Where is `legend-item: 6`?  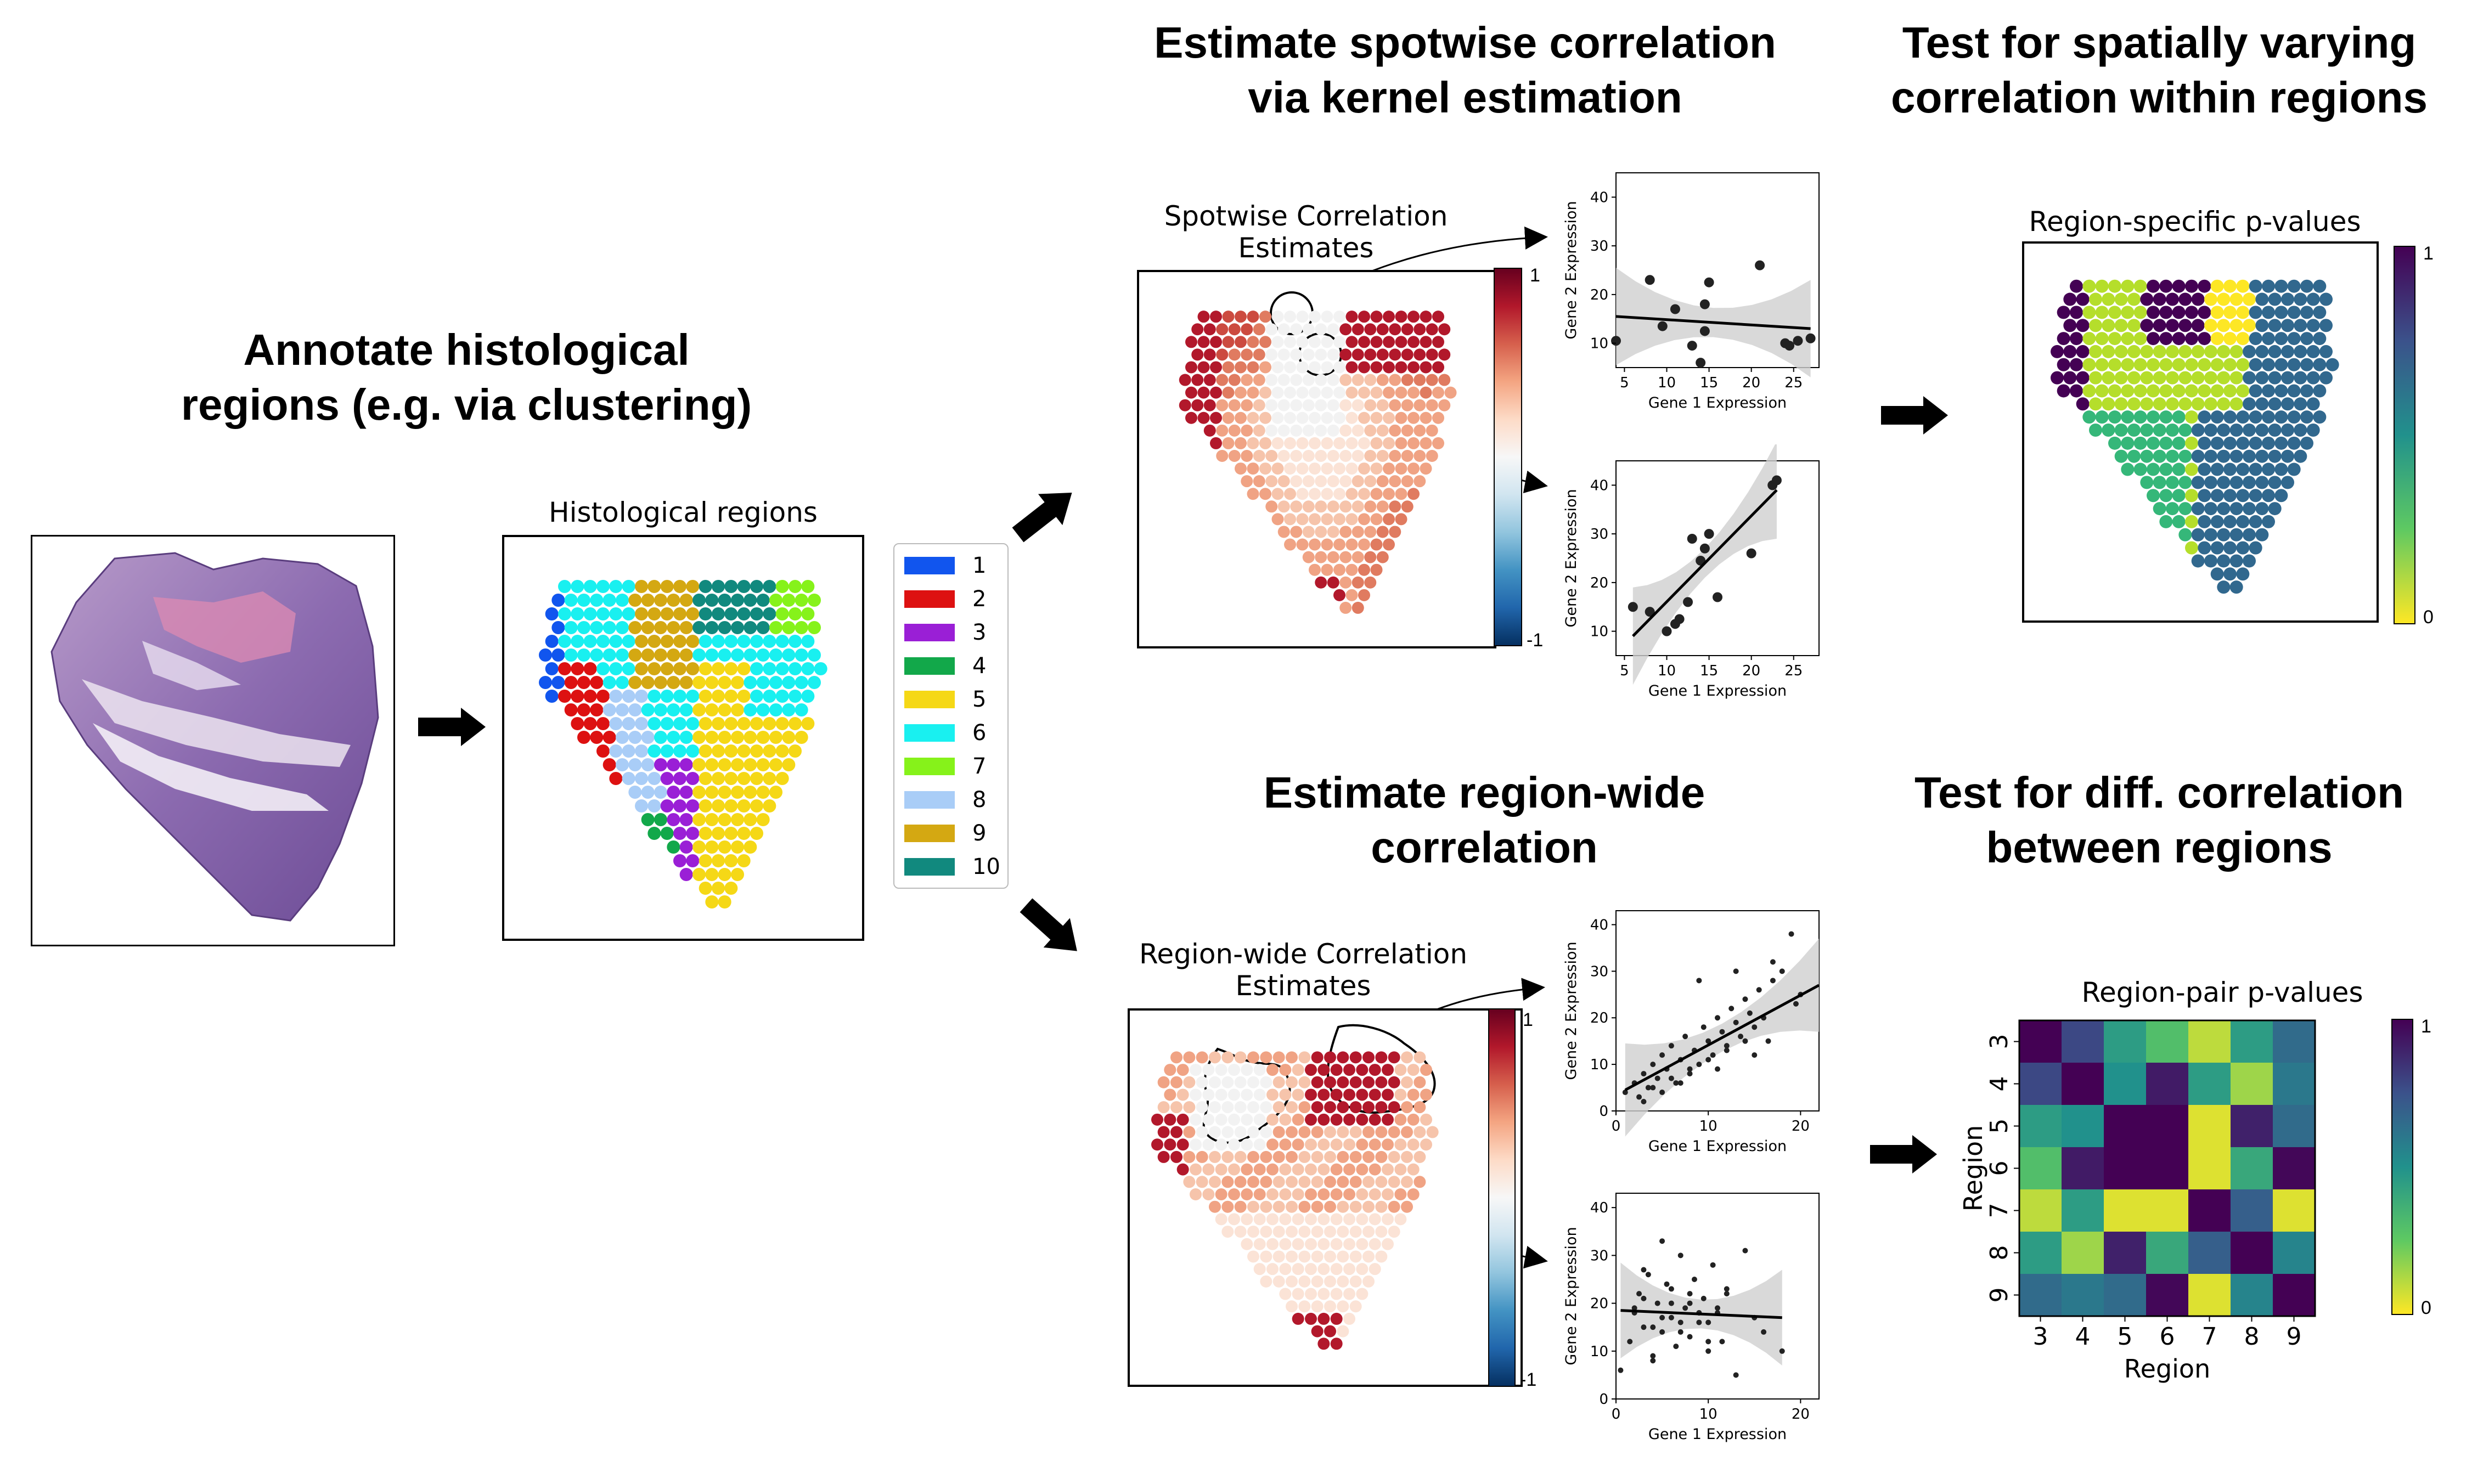
legend-item: 6 is located at coordinates (952, 732).